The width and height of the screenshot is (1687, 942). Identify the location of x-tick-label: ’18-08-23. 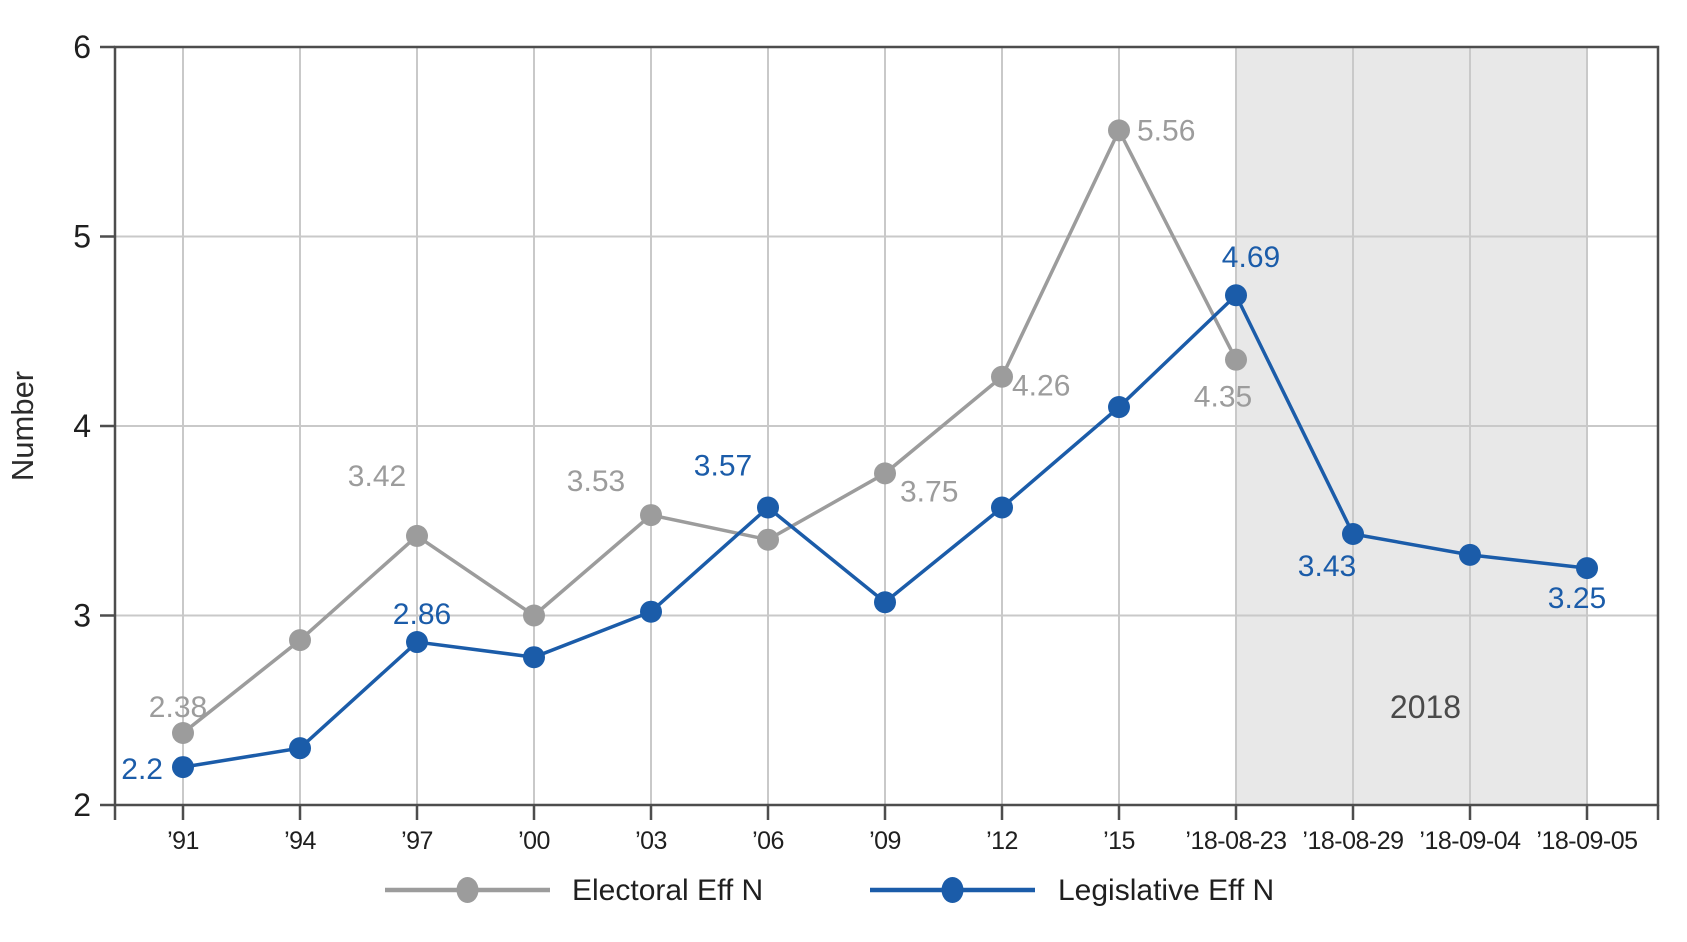
(1235, 841).